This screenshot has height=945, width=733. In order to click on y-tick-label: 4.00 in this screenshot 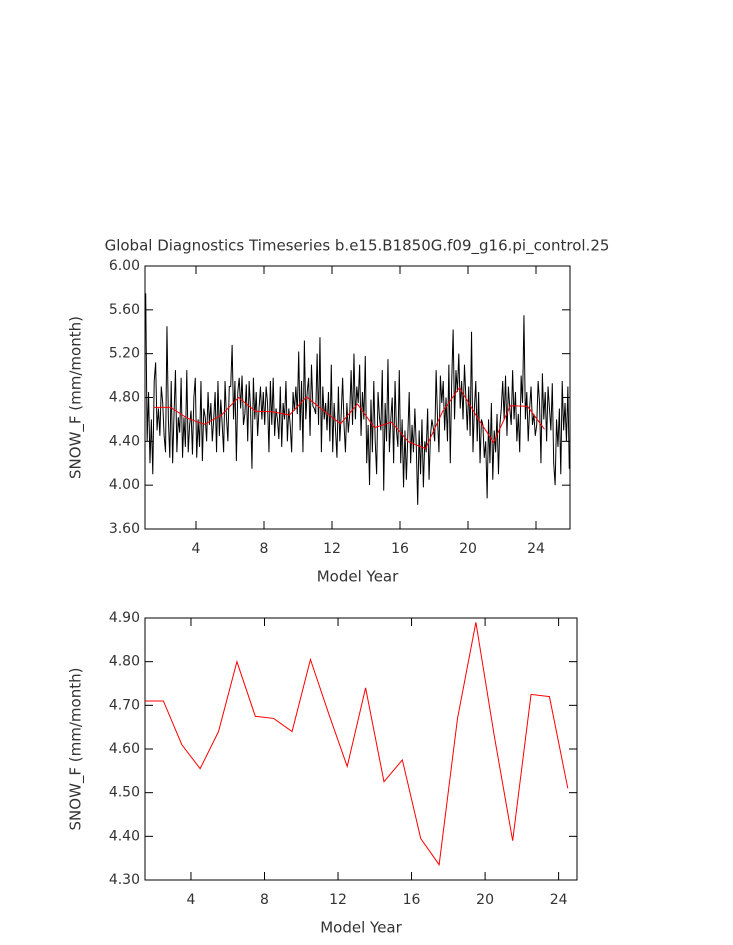, I will do `click(124, 485)`.